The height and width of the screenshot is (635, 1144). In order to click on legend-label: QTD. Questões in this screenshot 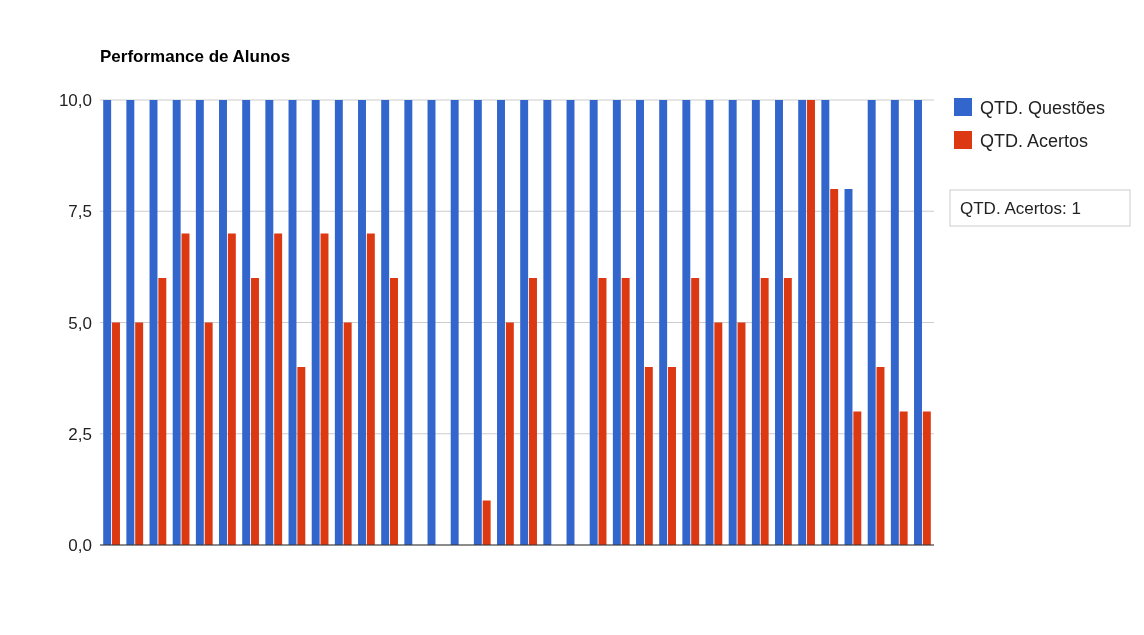, I will do `click(1043, 108)`.